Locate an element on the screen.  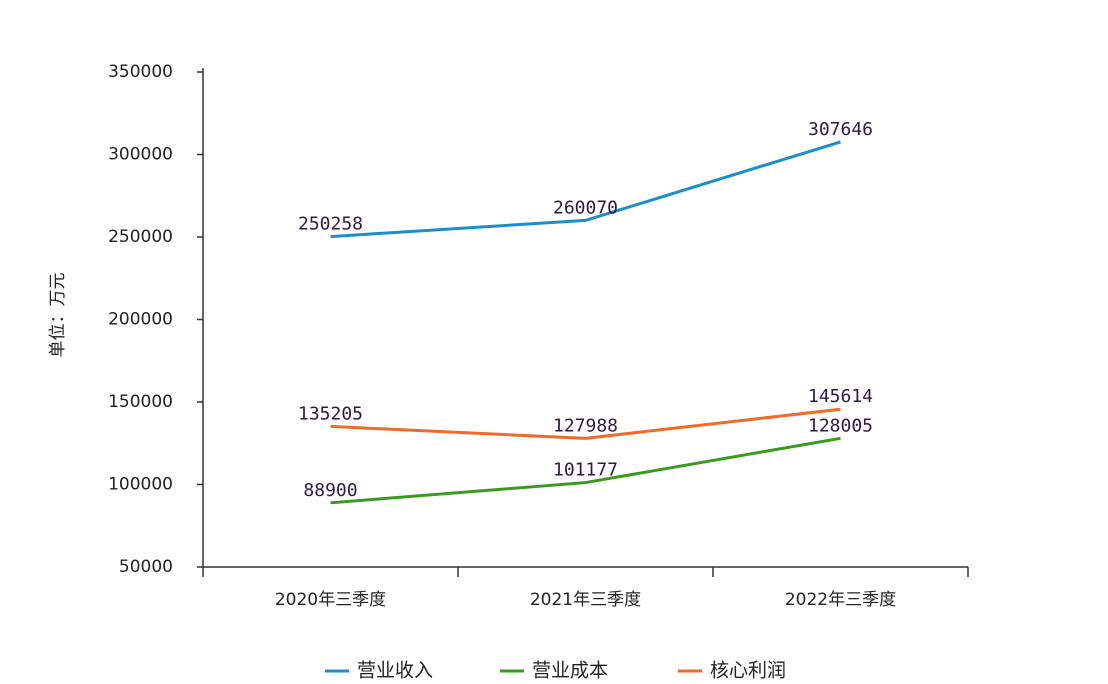
data-label: 101177 is located at coordinates (585, 470).